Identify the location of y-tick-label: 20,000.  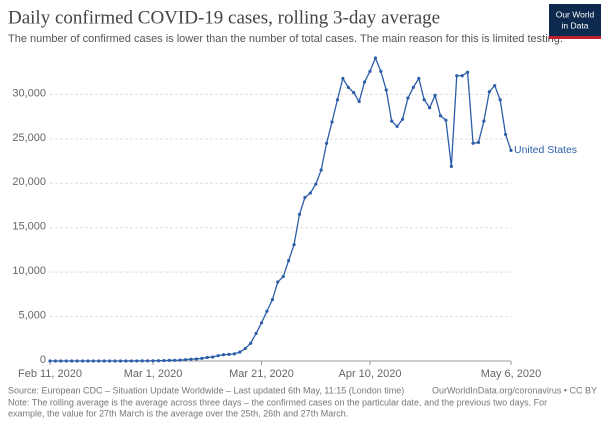
(29, 182).